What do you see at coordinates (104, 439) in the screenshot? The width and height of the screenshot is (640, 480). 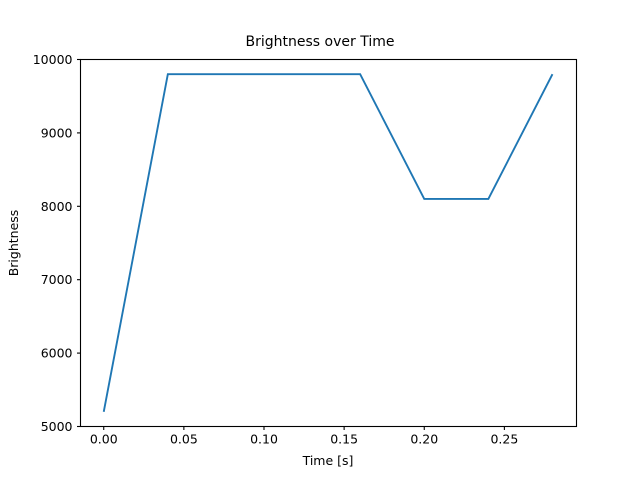 I see `x-tick-label: 0.00` at bounding box center [104, 439].